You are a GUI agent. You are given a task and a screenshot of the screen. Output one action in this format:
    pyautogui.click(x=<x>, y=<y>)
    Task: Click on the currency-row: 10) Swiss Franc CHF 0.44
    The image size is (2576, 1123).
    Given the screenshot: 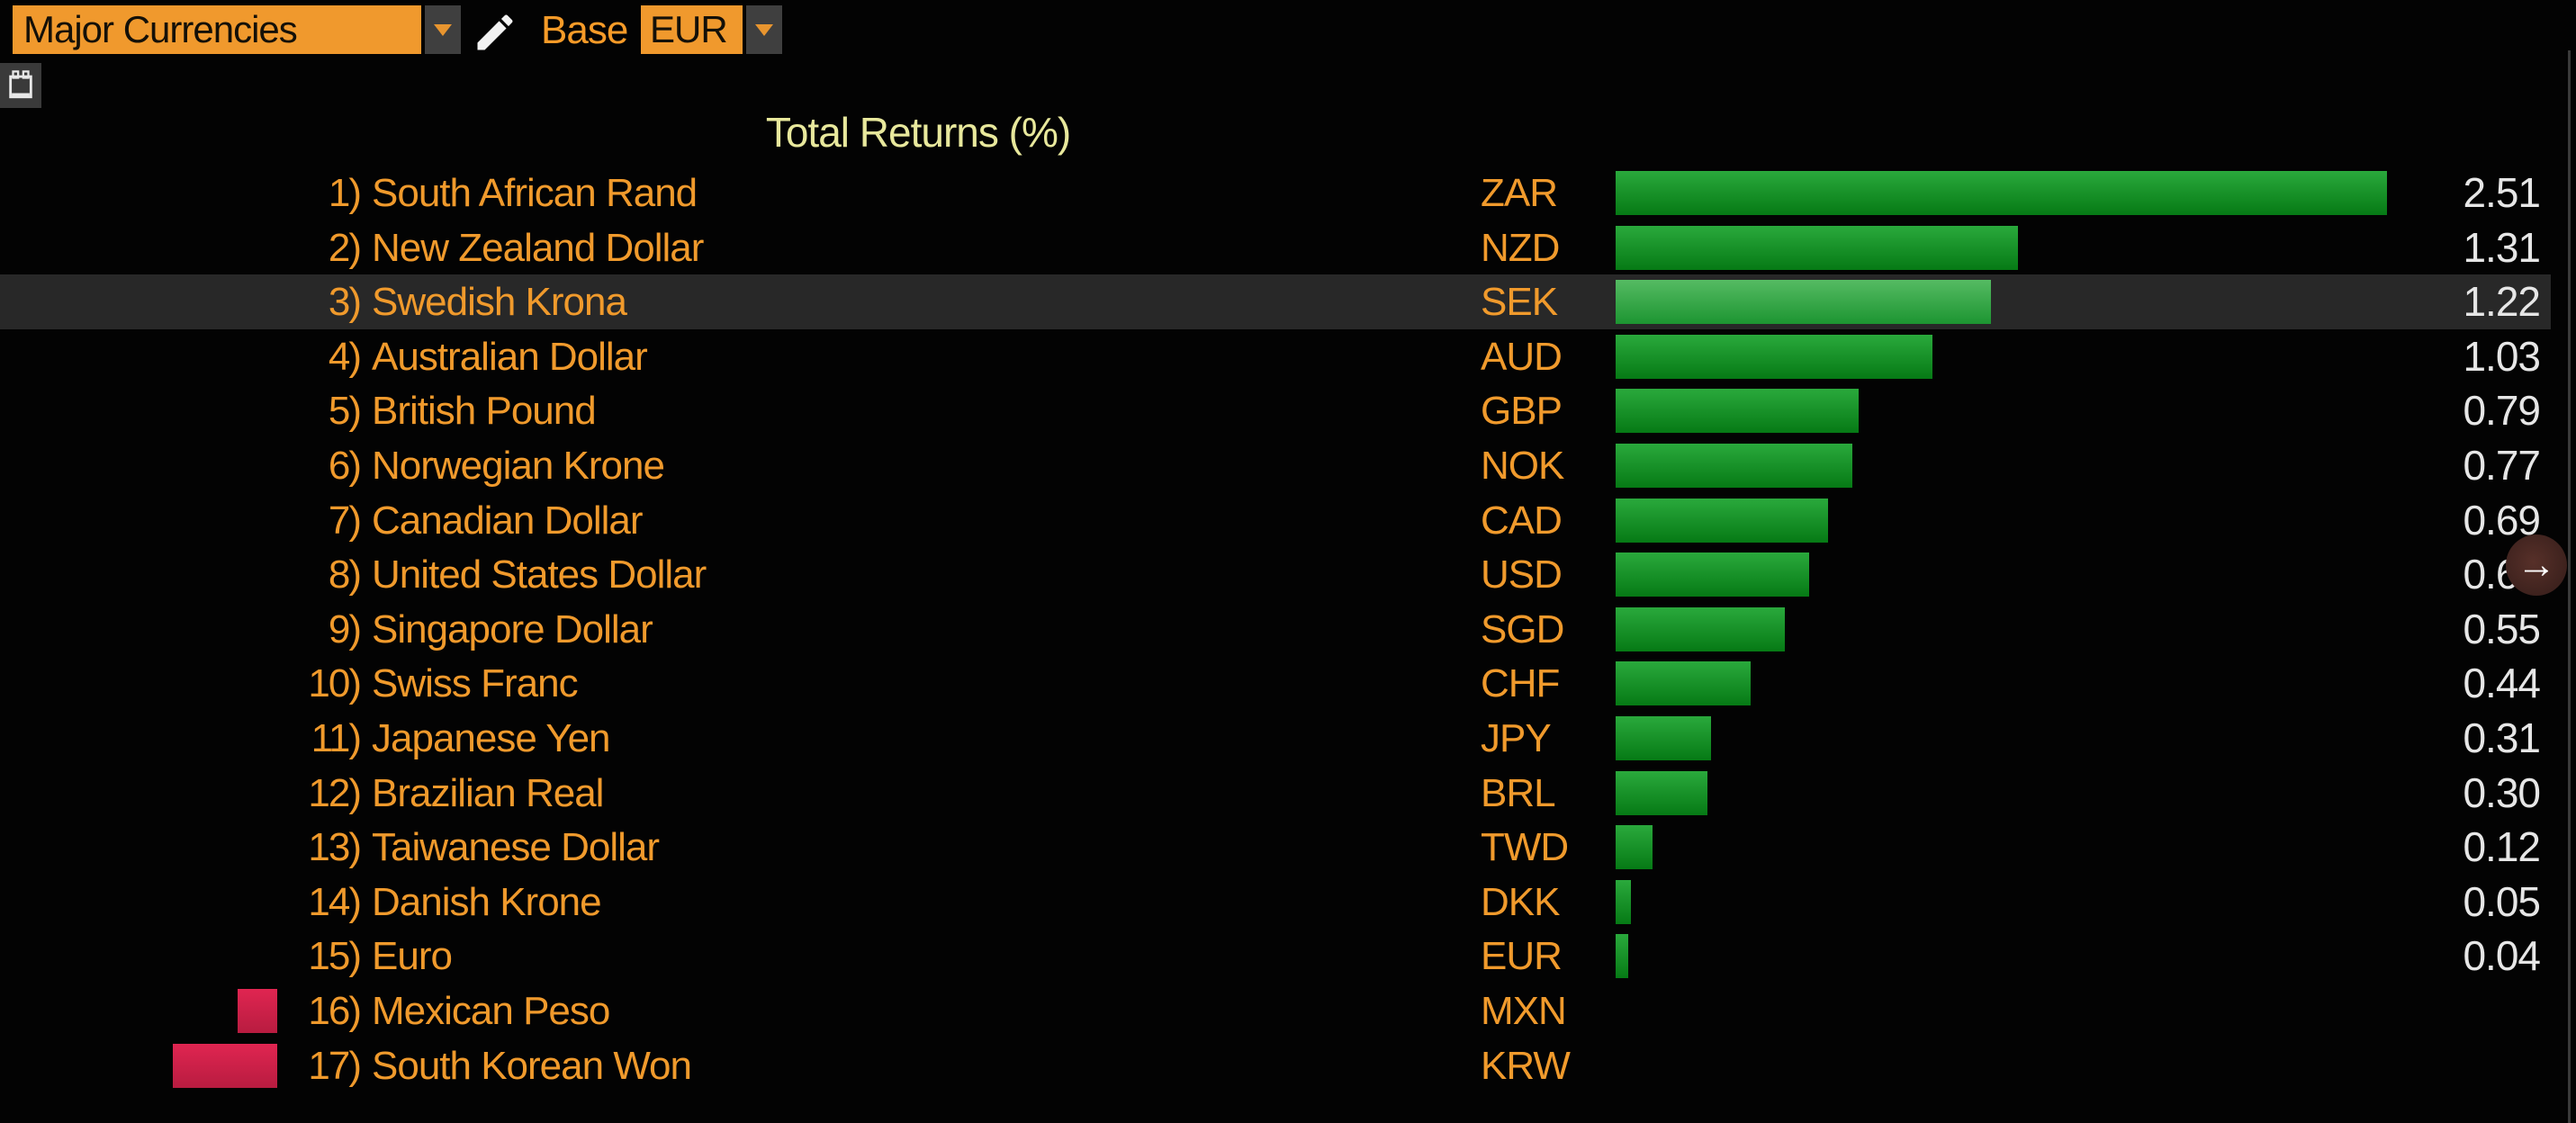 What is the action you would take?
    pyautogui.click(x=1288, y=684)
    